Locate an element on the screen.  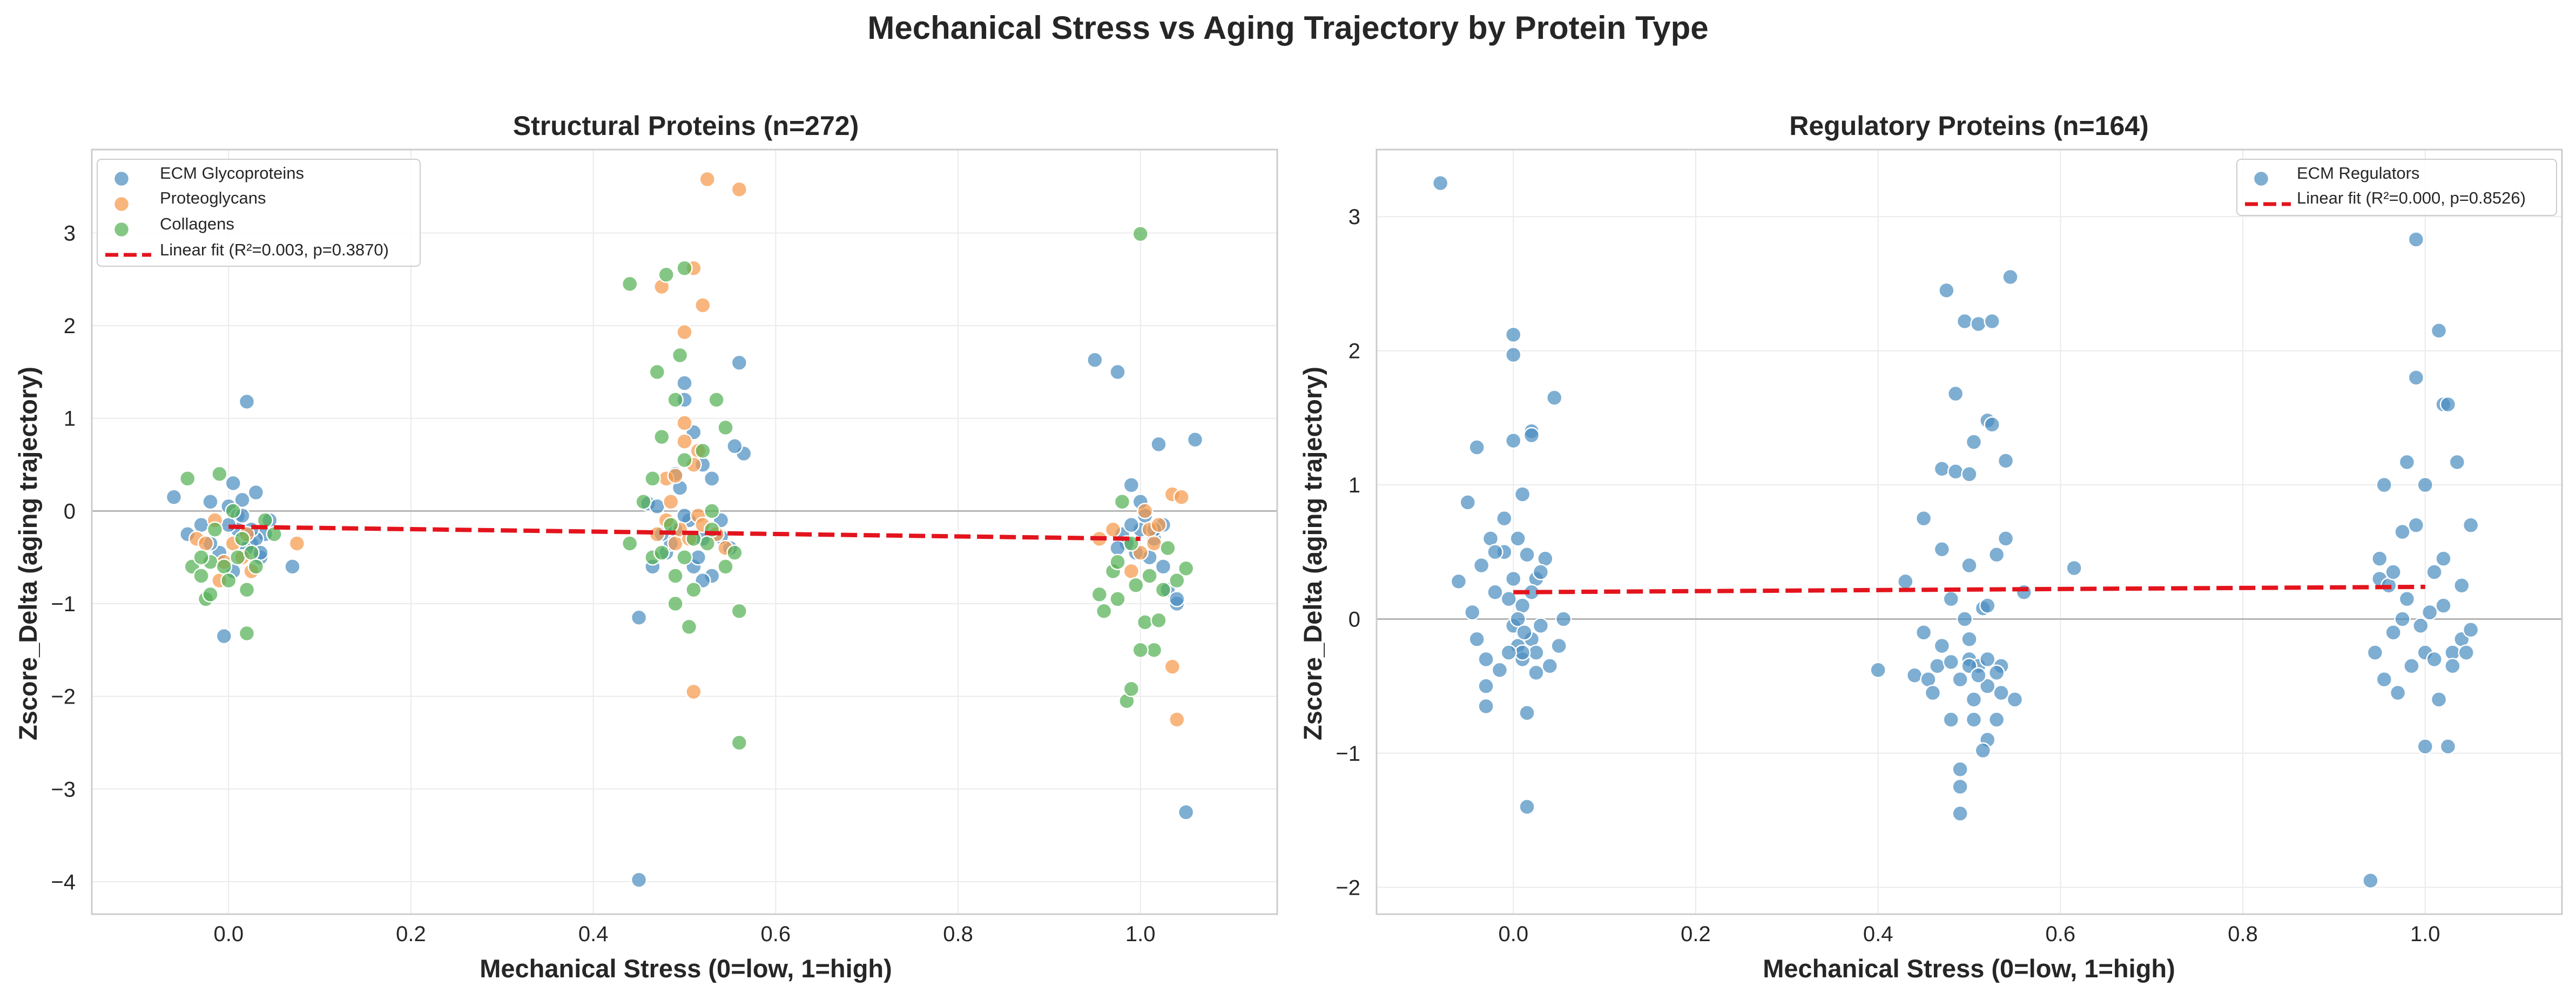
legend-label-ecm-glycoproteins: ECM Glycoproteins is located at coordinates (232, 173).